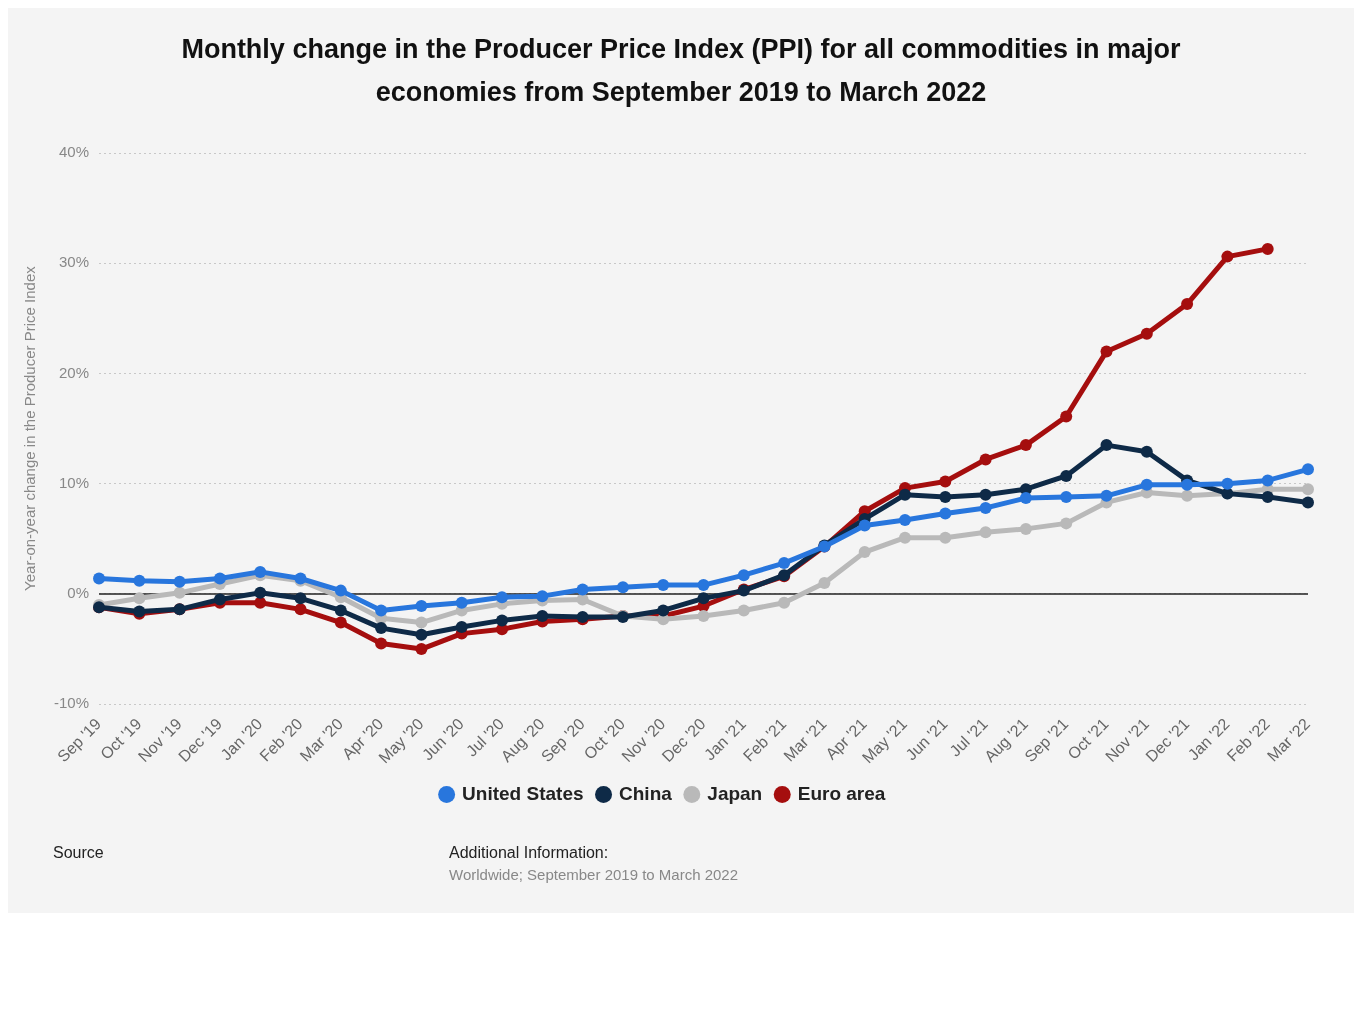 Image resolution: width=1362 pixels, height=1014 pixels. What do you see at coordinates (30, 428) in the screenshot?
I see `y-axis-title: Year-on-year change in the Producer Price Index` at bounding box center [30, 428].